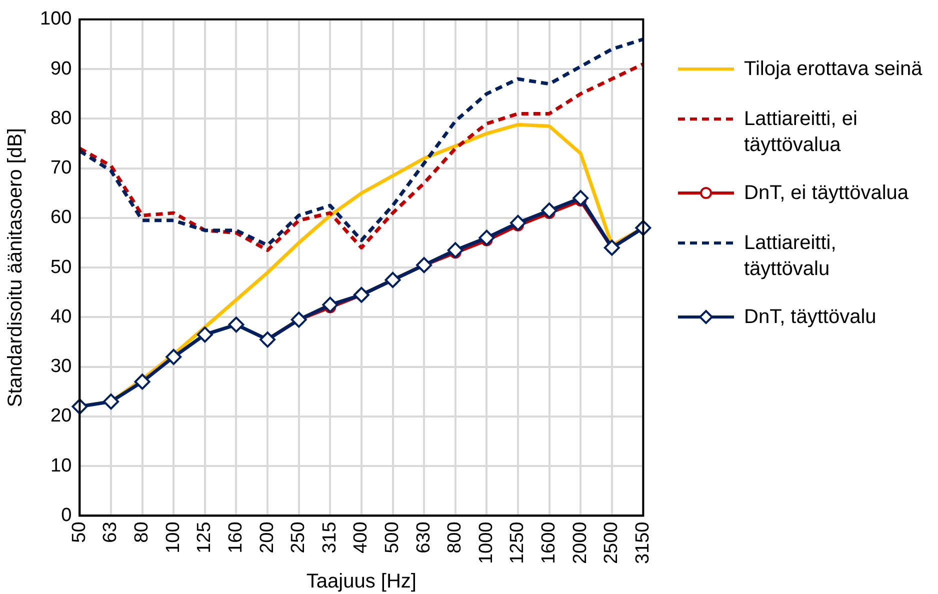 This screenshot has width=938, height=594. Describe the element at coordinates (61, 465) in the screenshot. I see `y-tick-label: 10` at that location.